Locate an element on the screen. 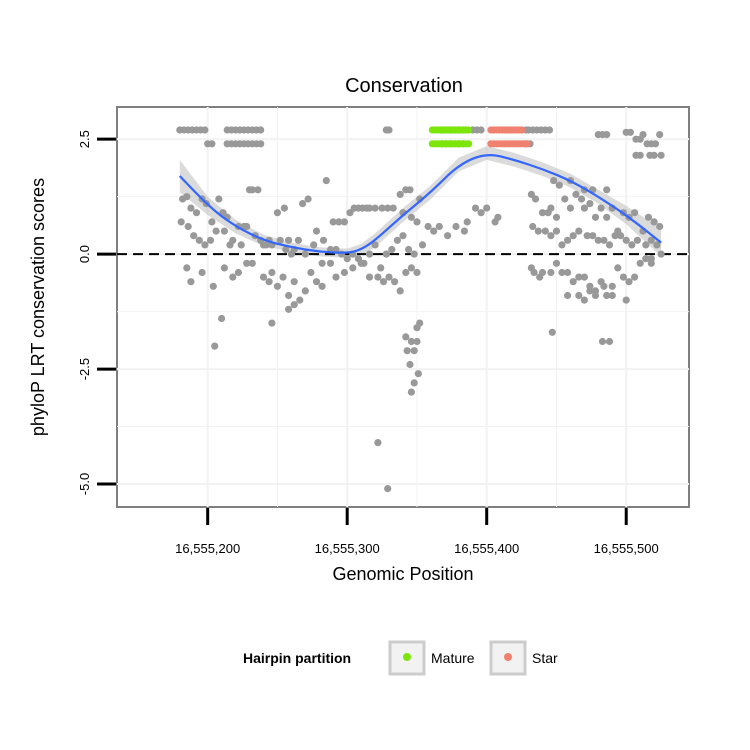  point-star is located at coordinates (522, 130).